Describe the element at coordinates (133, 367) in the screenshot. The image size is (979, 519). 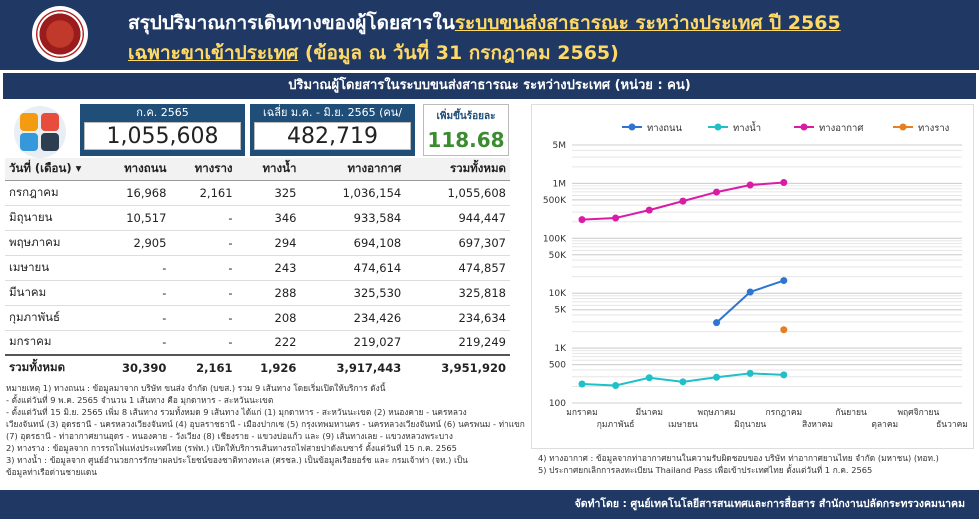
I see `table-cell: 30,390` at that location.